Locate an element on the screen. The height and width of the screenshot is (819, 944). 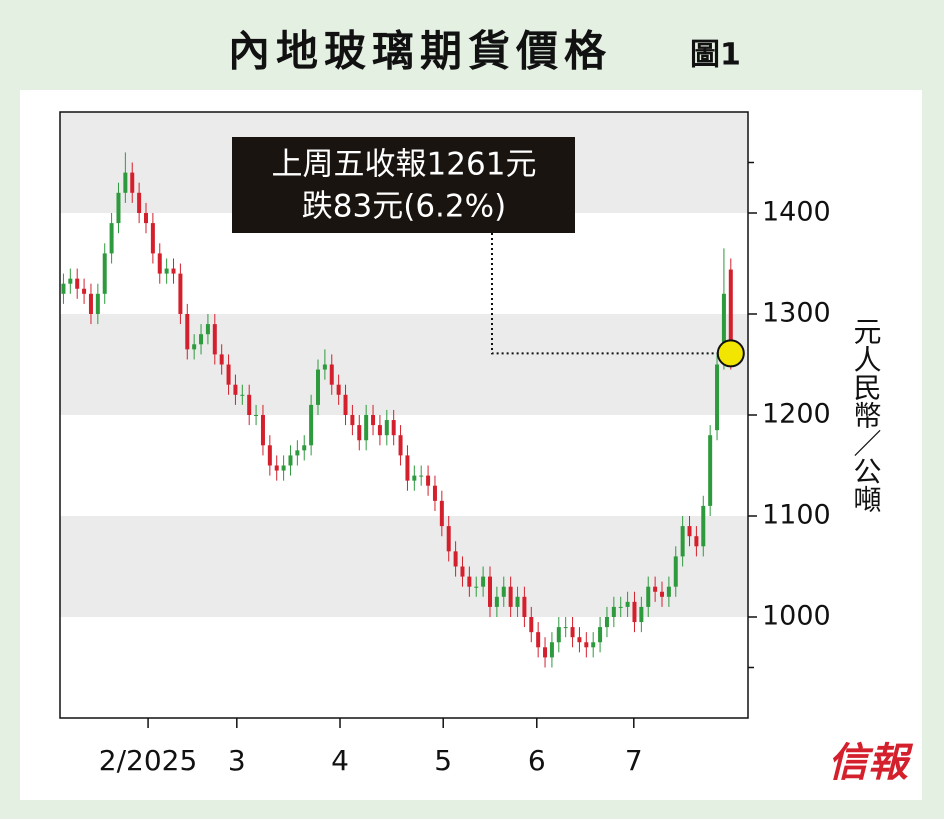
leader-line is located at coordinates (611, 294).